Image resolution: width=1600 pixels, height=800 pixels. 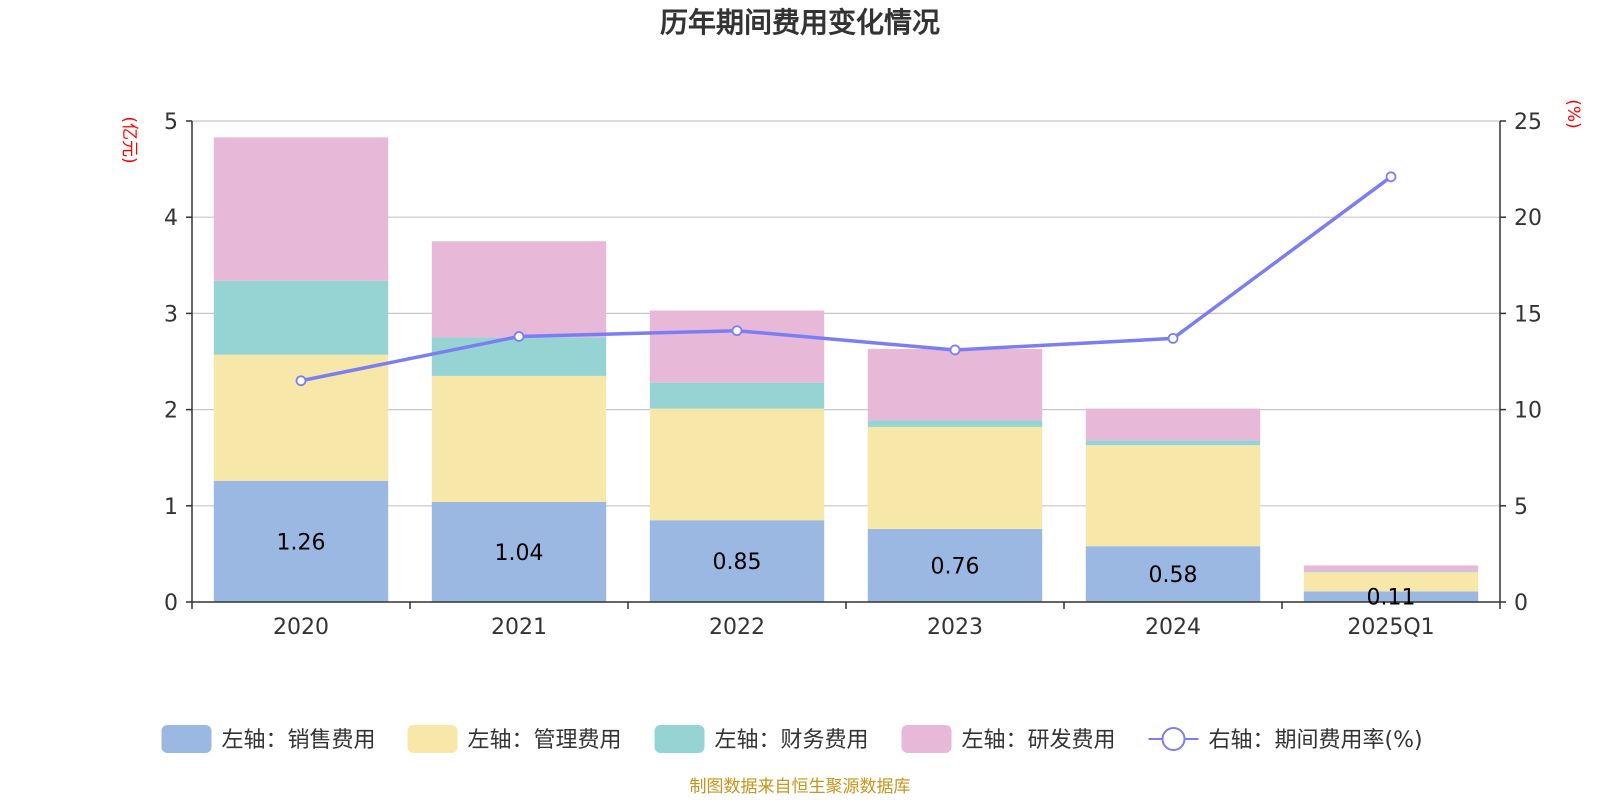 I want to click on left-axis-tick-label: 4, so click(x=171, y=218).